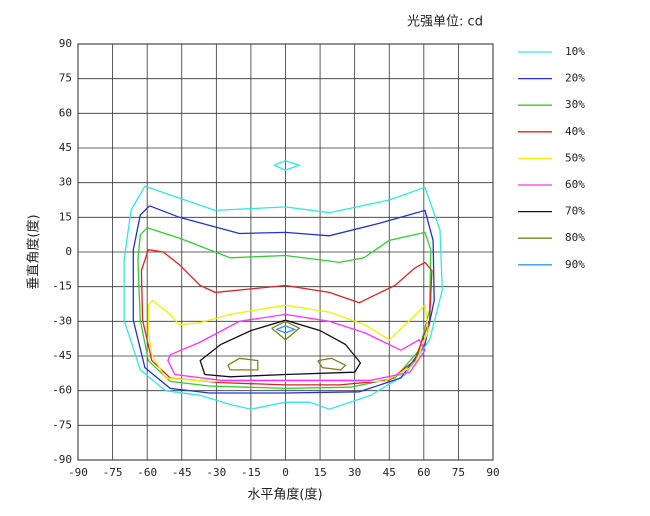  Describe the element at coordinates (251, 472) in the screenshot. I see `x-tick-label: -15` at that location.